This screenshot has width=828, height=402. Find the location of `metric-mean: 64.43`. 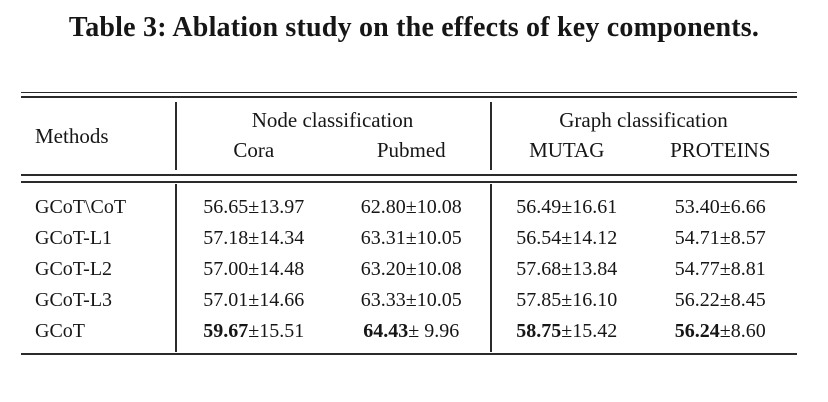

metric-mean: 64.43 is located at coordinates (386, 331).